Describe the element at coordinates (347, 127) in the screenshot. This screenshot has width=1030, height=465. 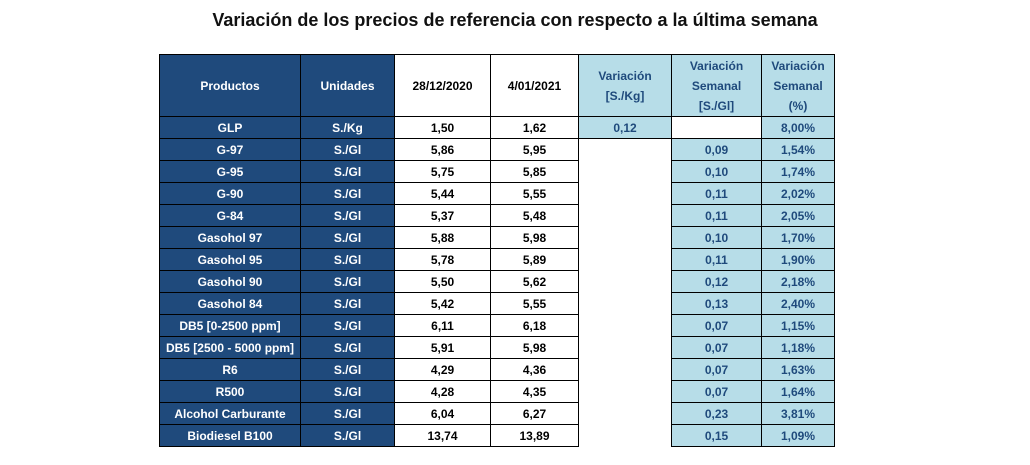
I see `product-unit: S./Kg` at that location.